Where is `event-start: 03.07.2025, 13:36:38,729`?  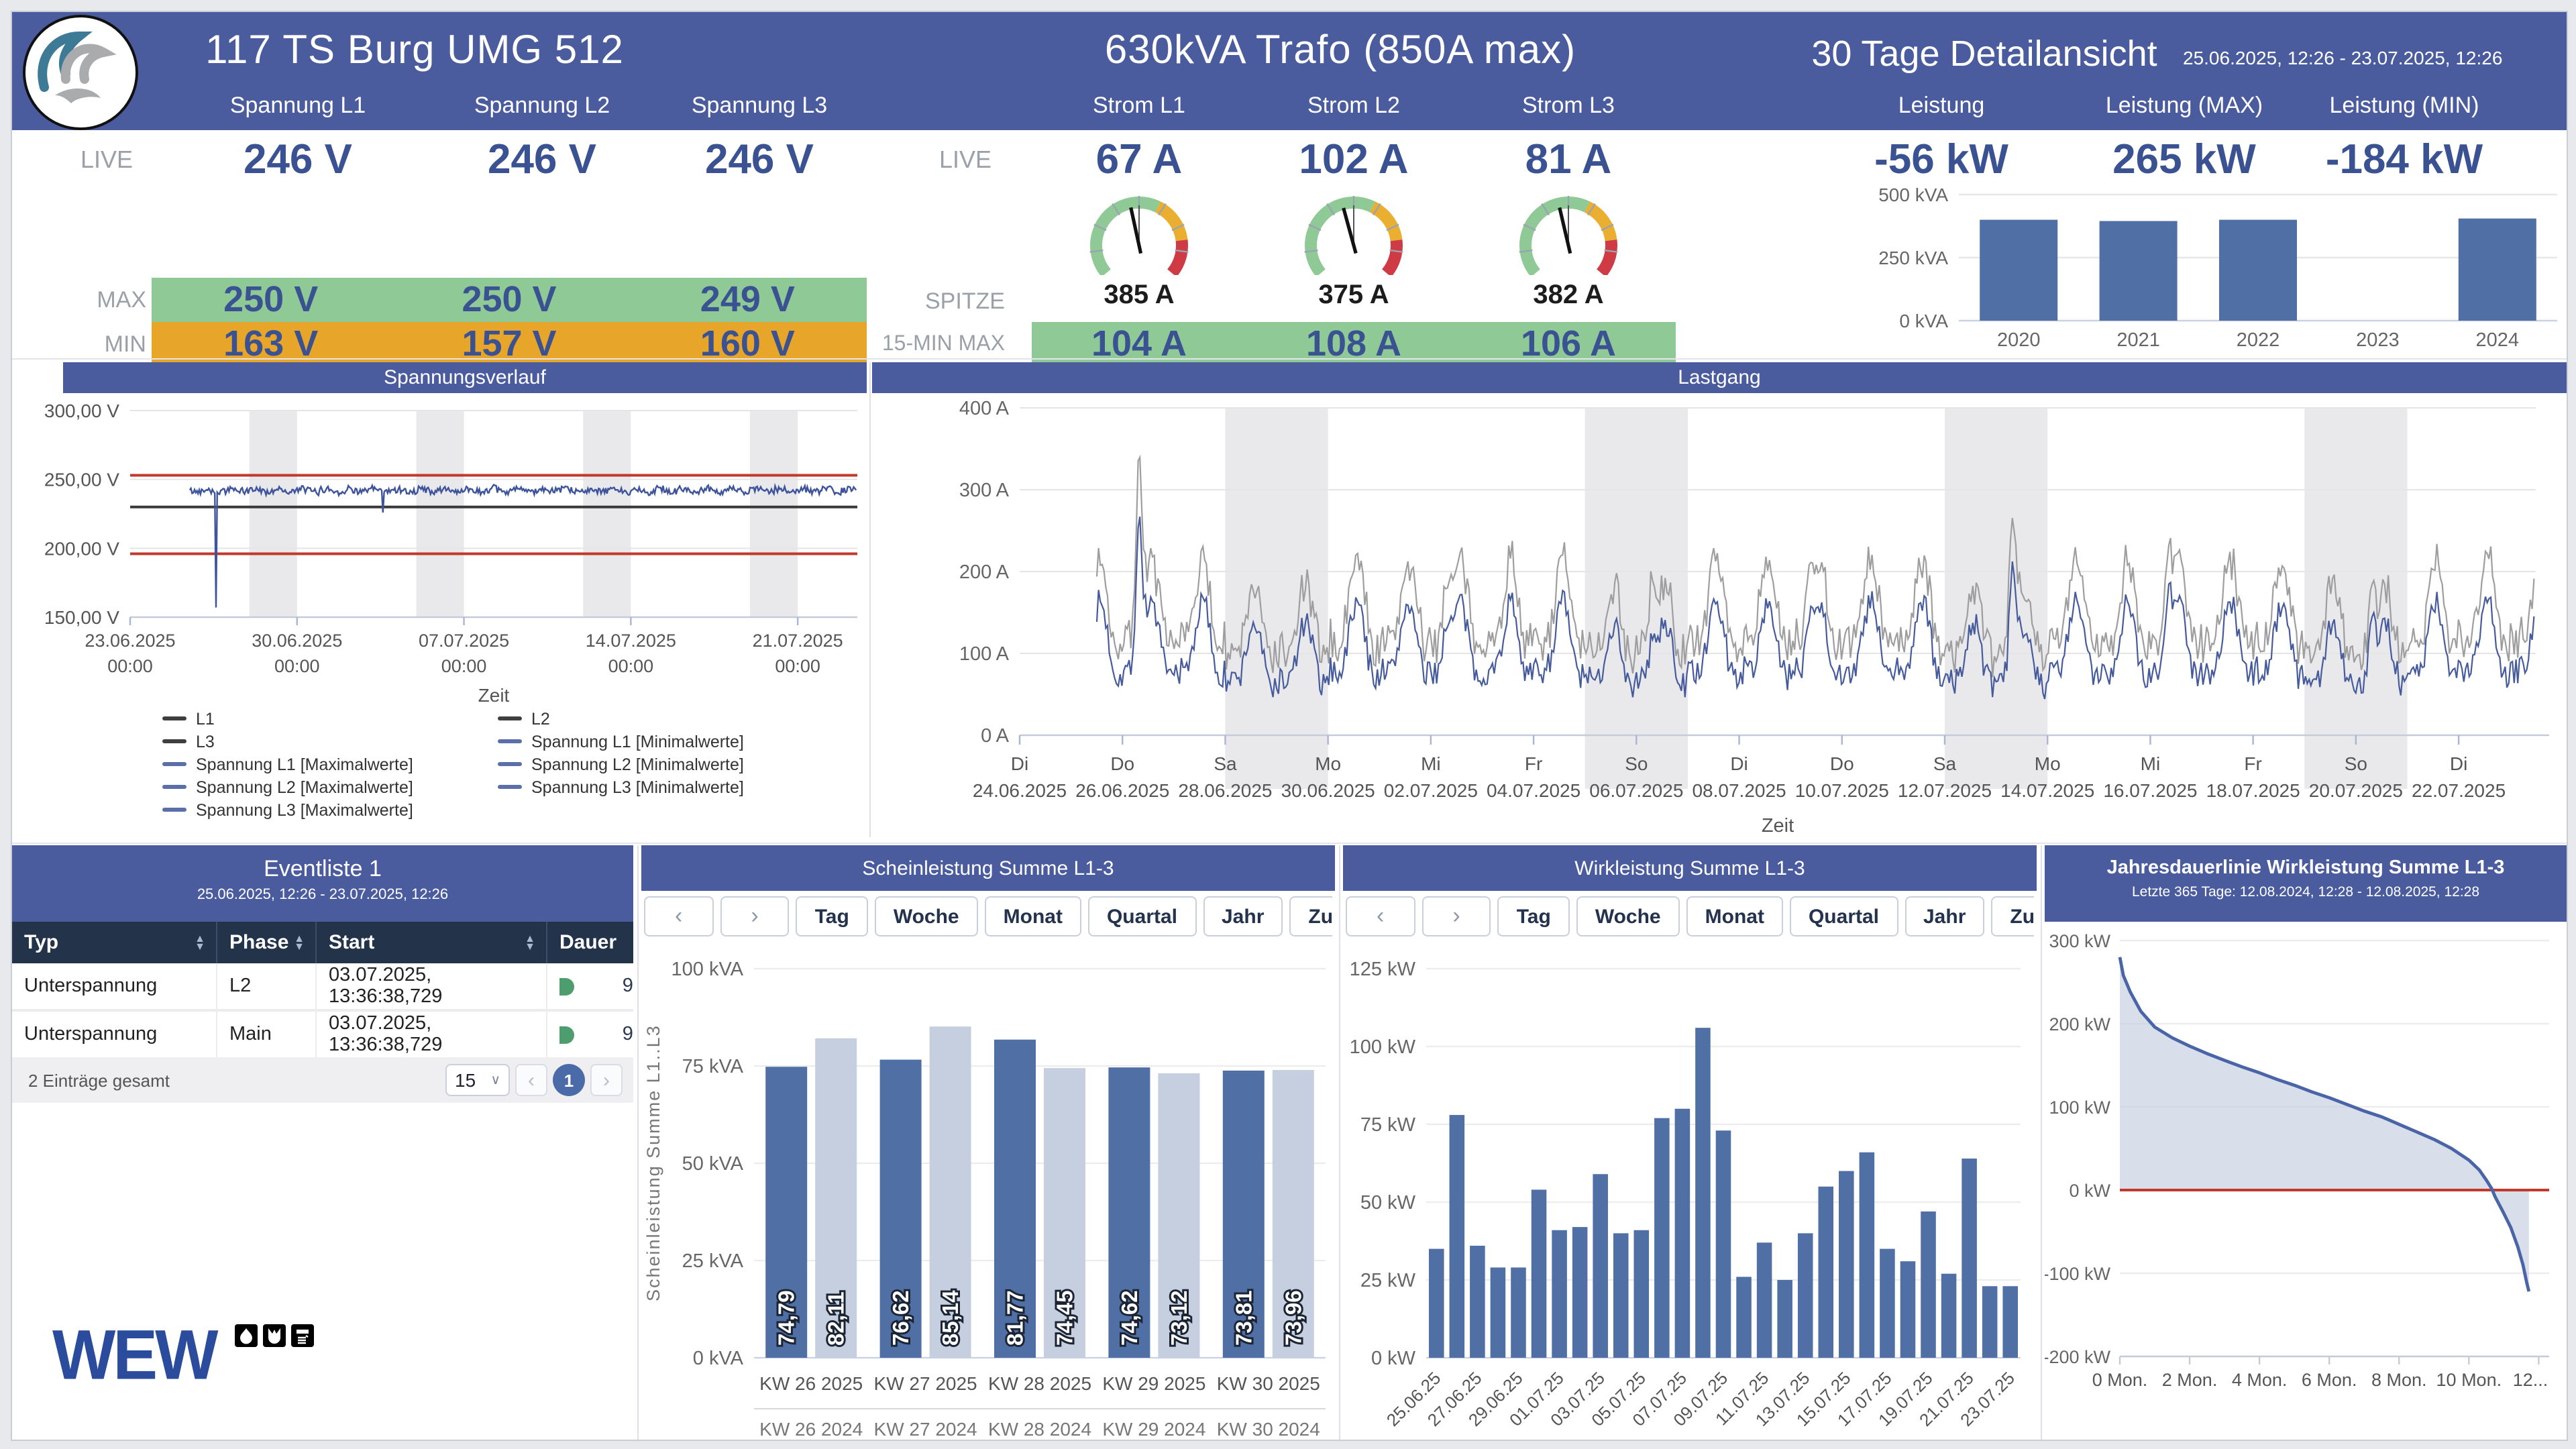 event-start: 03.07.2025, 13:36:38,729 is located at coordinates (430, 986).